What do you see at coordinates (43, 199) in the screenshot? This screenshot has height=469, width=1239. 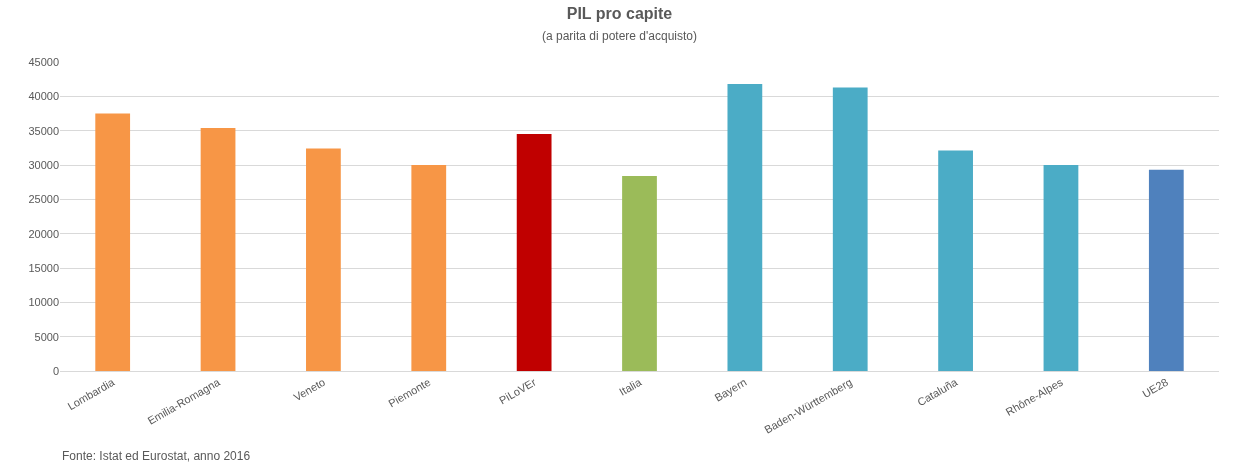 I see `y-tick-label: 25000` at bounding box center [43, 199].